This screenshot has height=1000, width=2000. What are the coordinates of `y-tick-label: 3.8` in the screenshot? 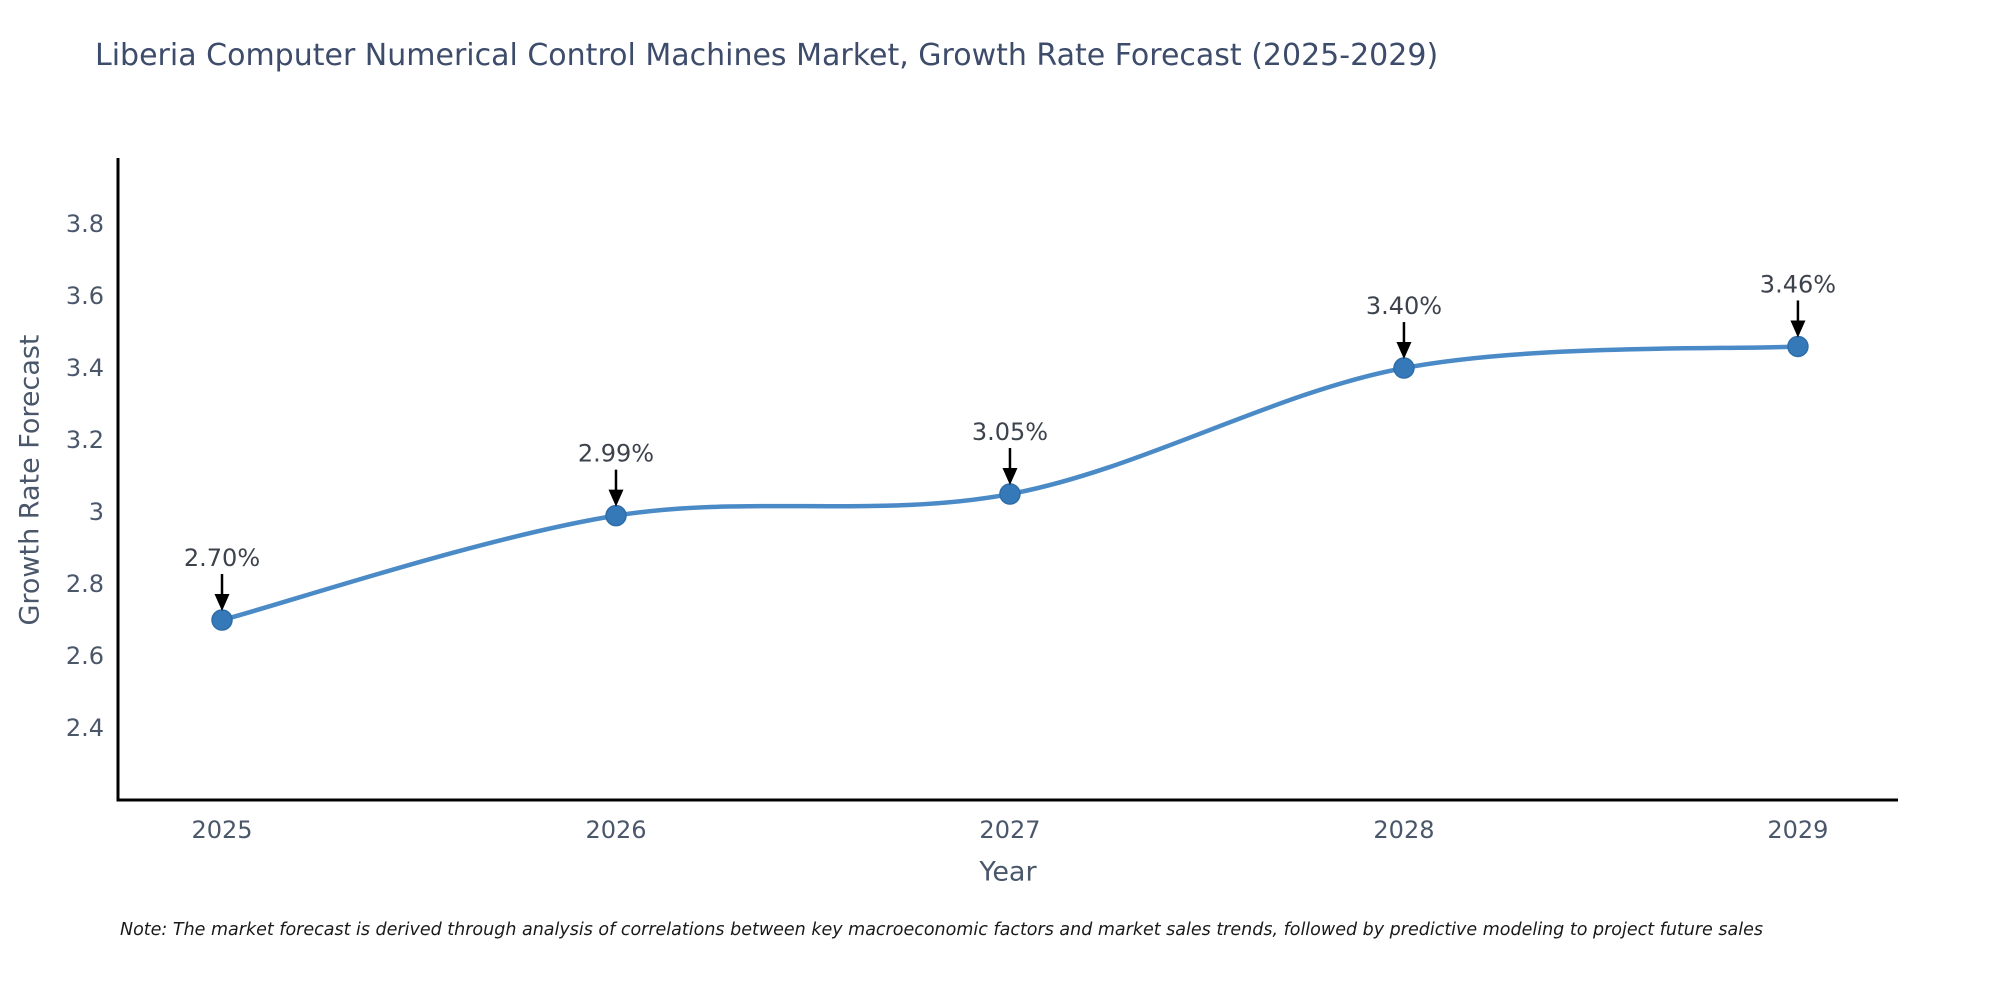 It's located at (85, 224).